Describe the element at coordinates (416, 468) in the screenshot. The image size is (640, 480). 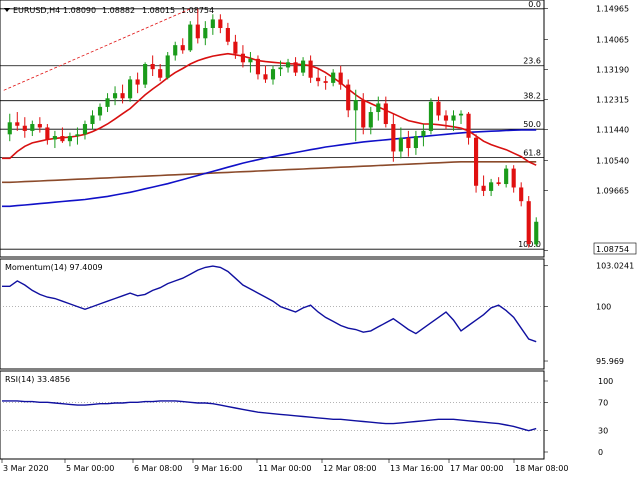
I see `time-tick-label: 13 Mar 16:00` at that location.